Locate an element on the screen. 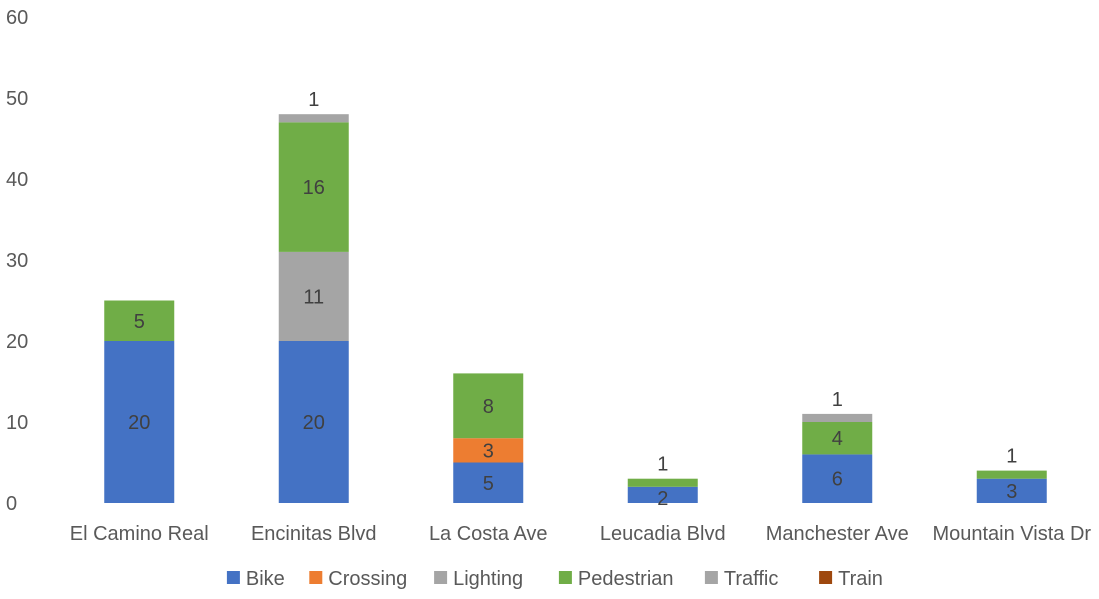 The width and height of the screenshot is (1099, 599). y-tick-label: 60 is located at coordinates (17, 18).